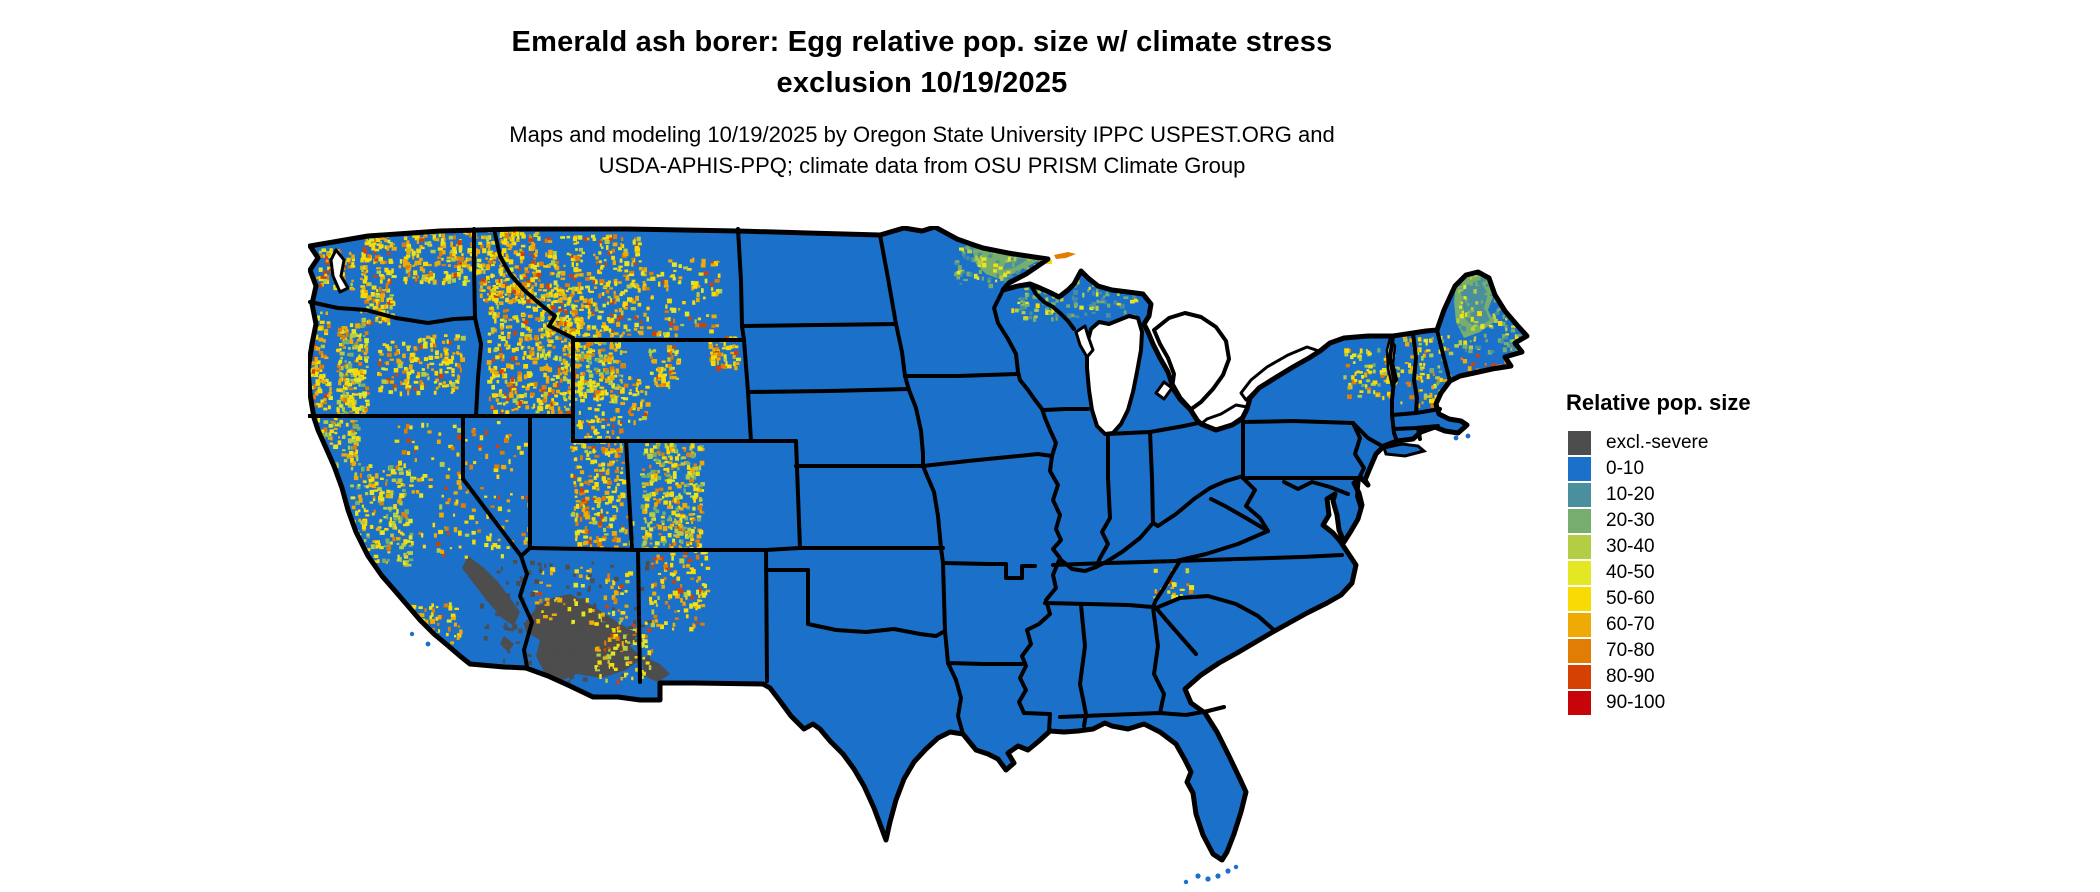  Describe the element at coordinates (1579, 443) in the screenshot. I see `legend-swatch-excl.-severe` at that location.